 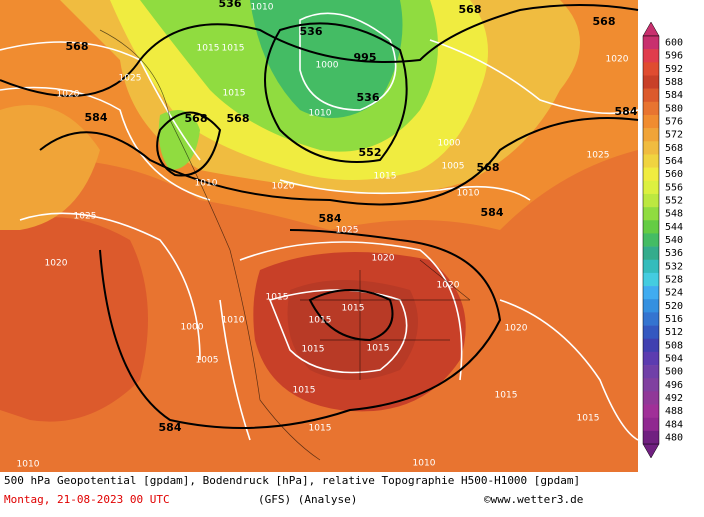 I want to click on legend-label: 496, so click(x=674, y=385).